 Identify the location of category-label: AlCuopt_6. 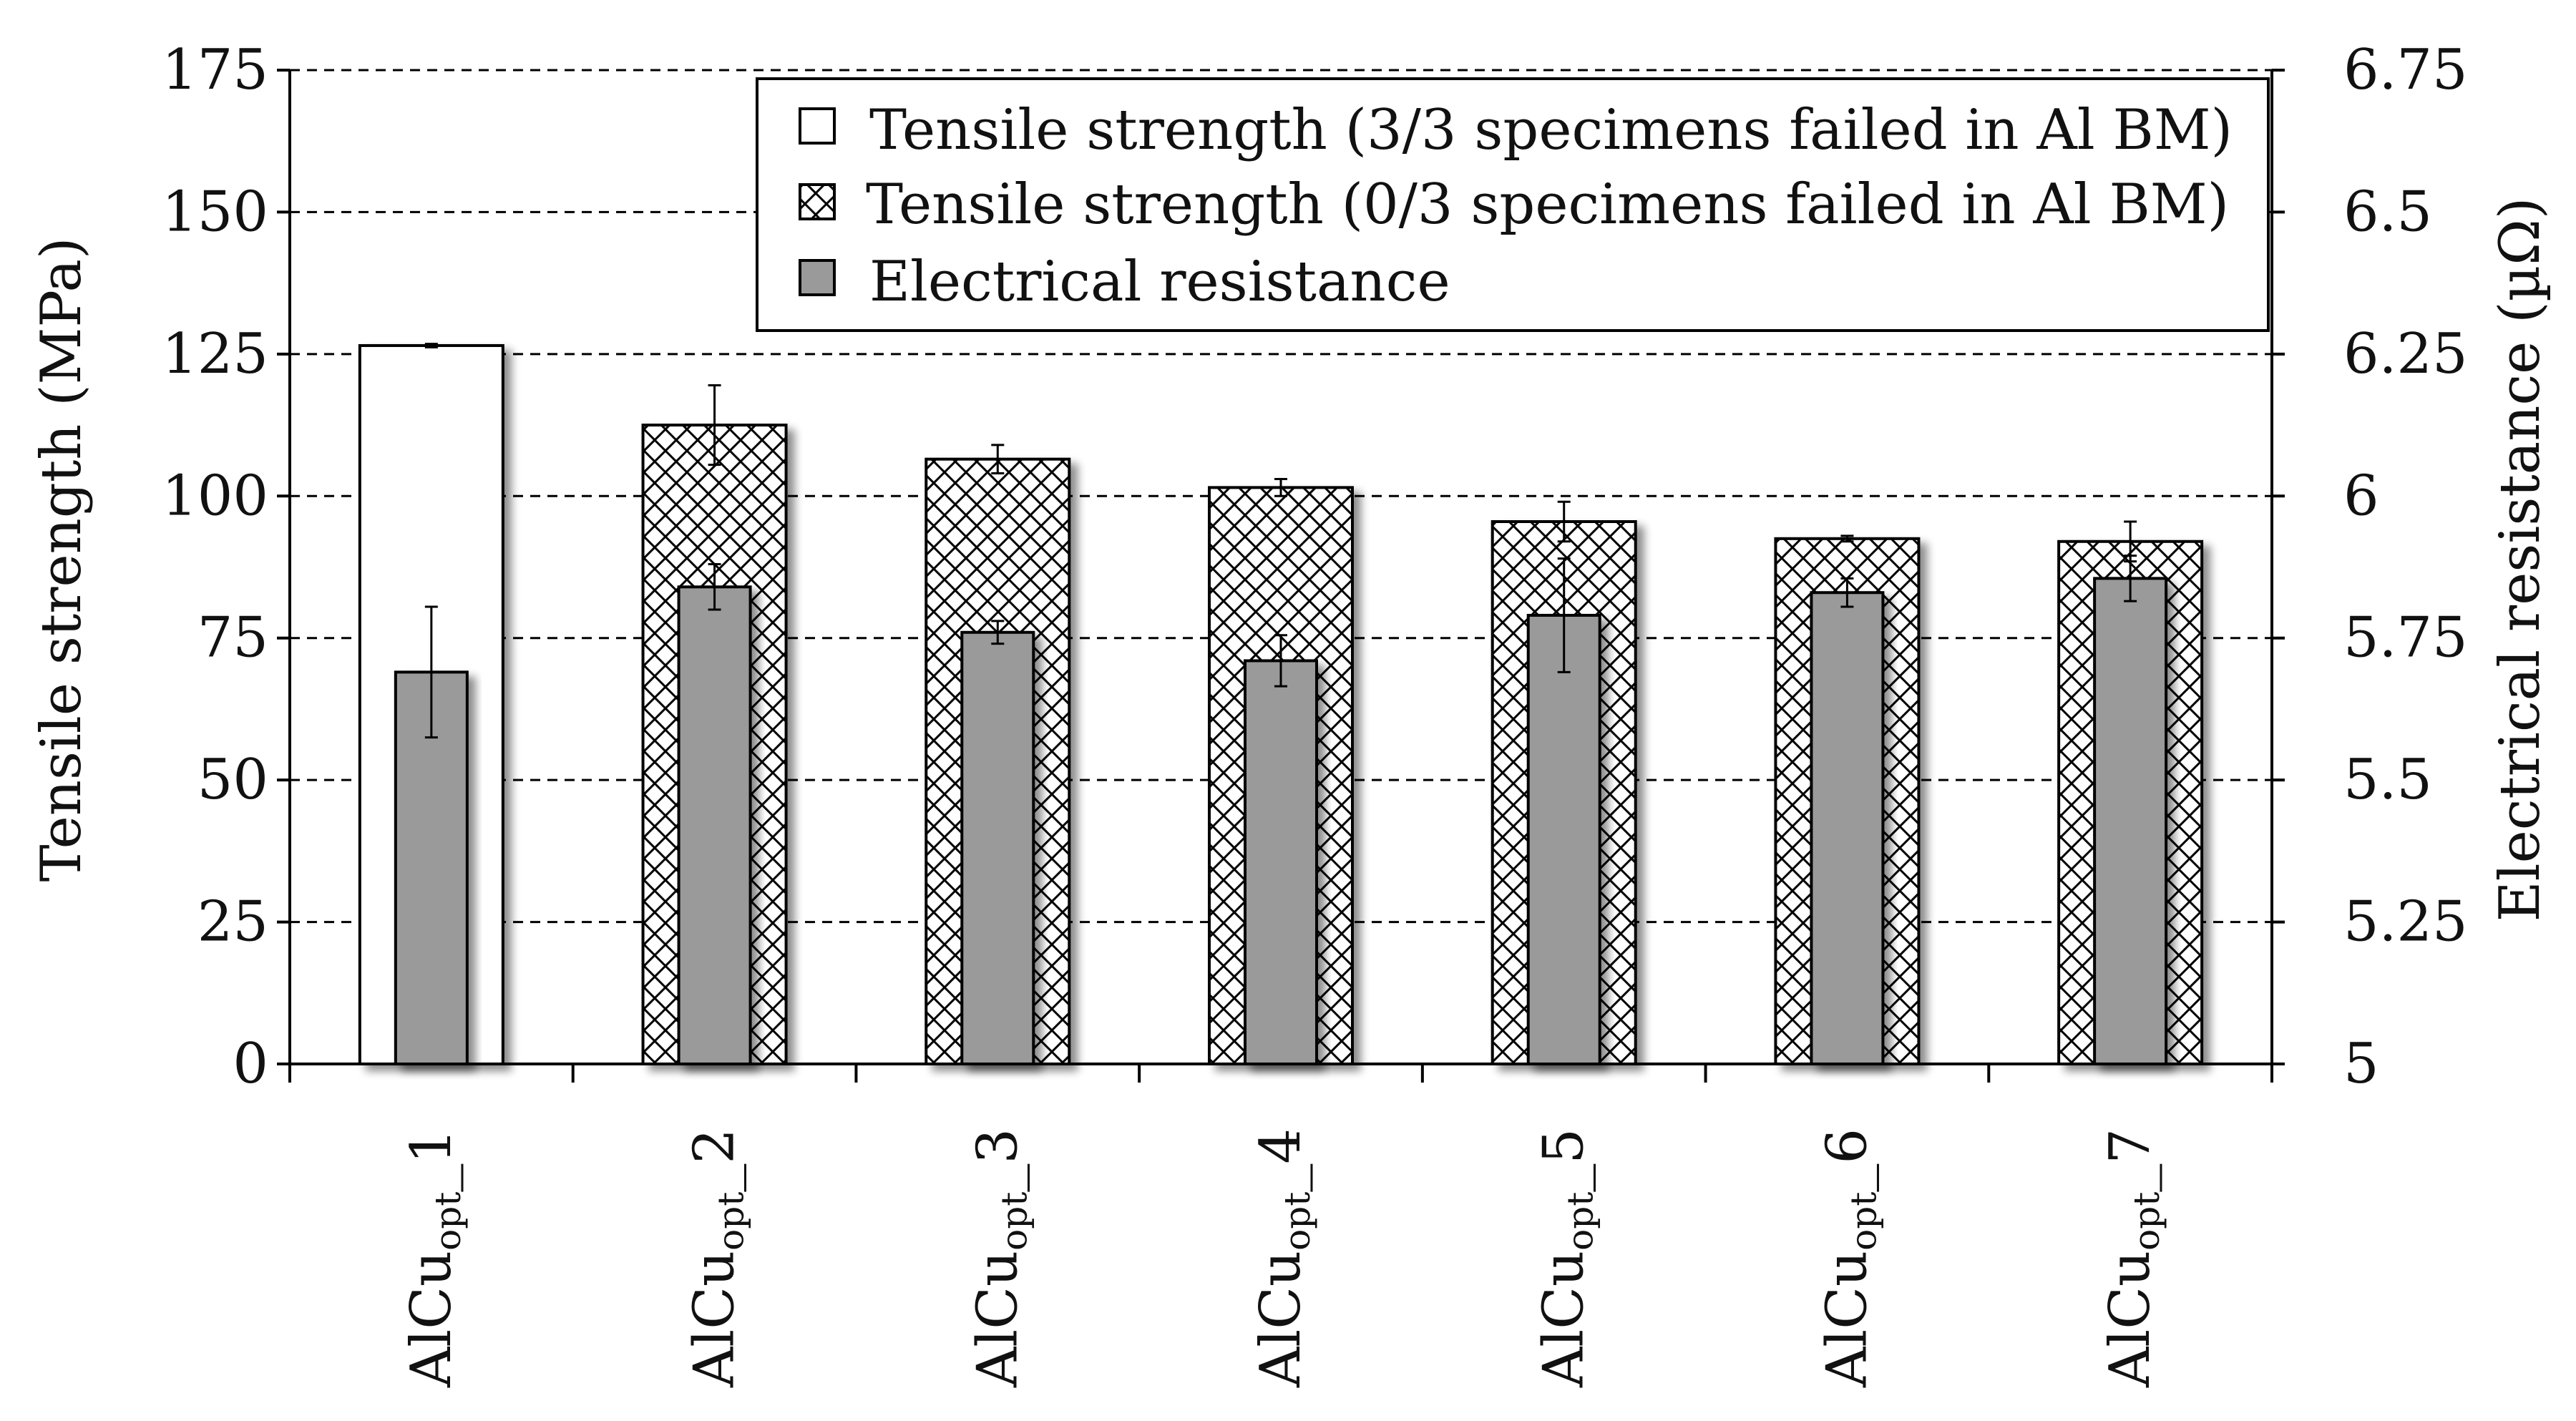
(1849, 1258).